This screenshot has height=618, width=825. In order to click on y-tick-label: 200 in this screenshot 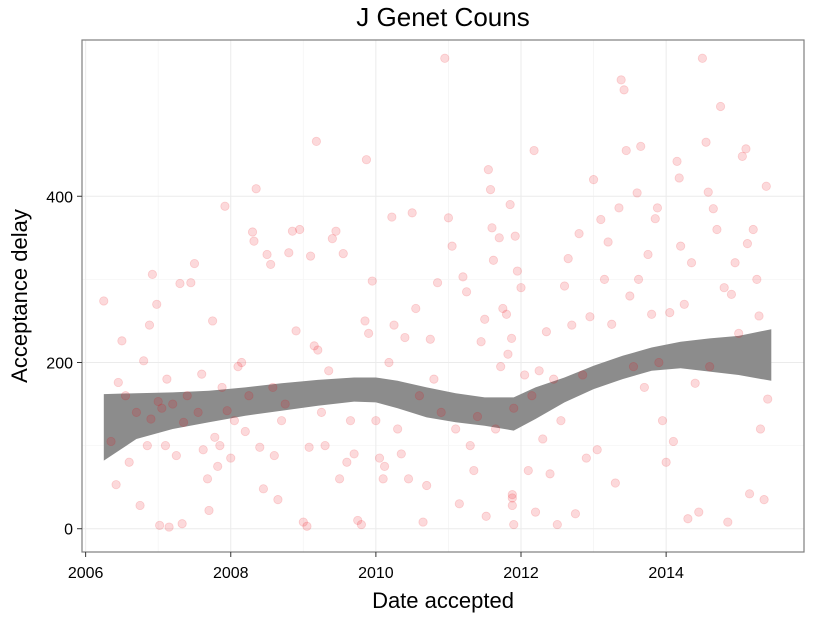, I will do `click(59, 363)`.